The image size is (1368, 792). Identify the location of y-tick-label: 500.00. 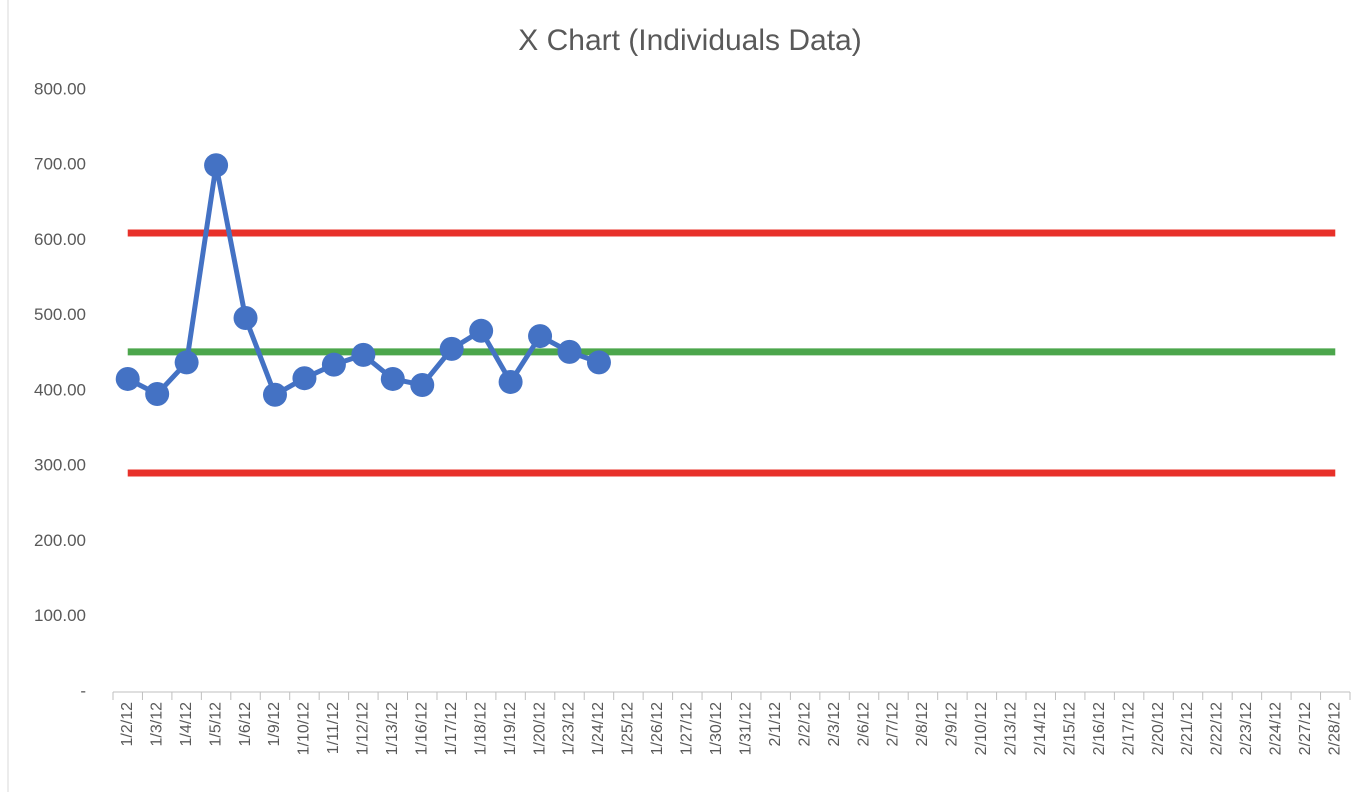
(60, 314).